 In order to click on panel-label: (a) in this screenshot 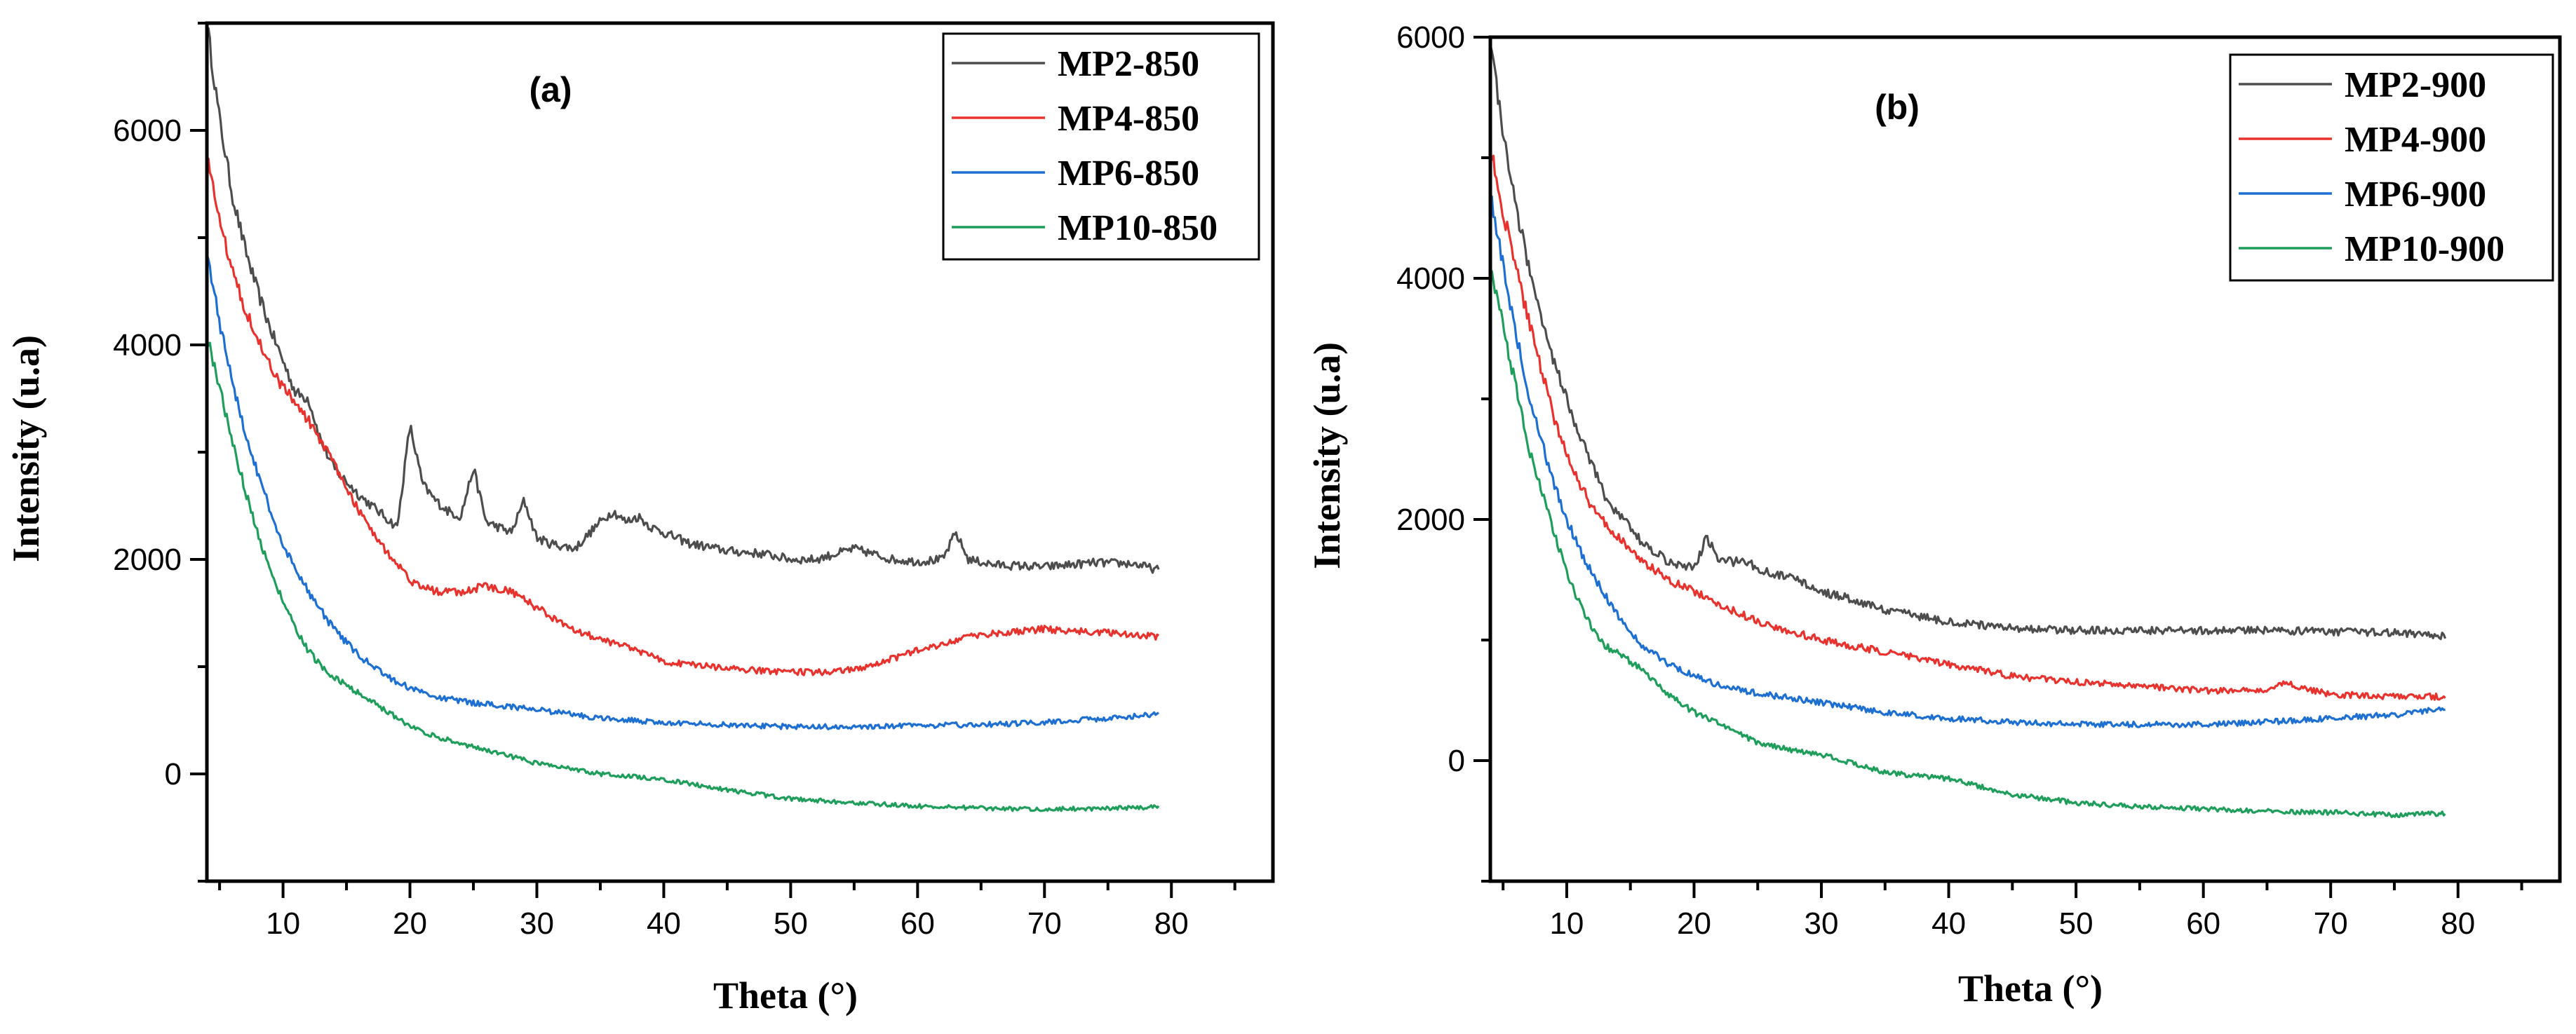, I will do `click(550, 89)`.